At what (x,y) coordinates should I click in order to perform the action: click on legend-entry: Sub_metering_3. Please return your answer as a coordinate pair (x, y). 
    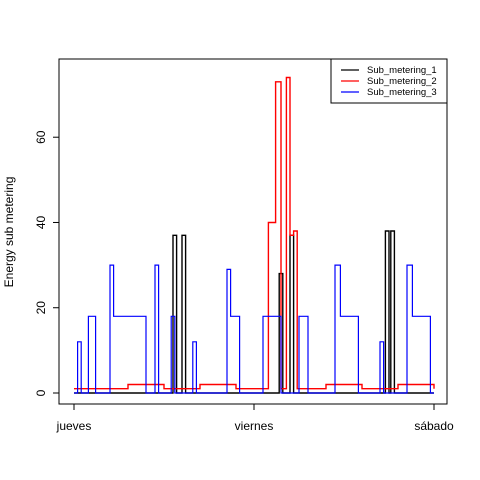
    Looking at the image, I should click on (402, 92).